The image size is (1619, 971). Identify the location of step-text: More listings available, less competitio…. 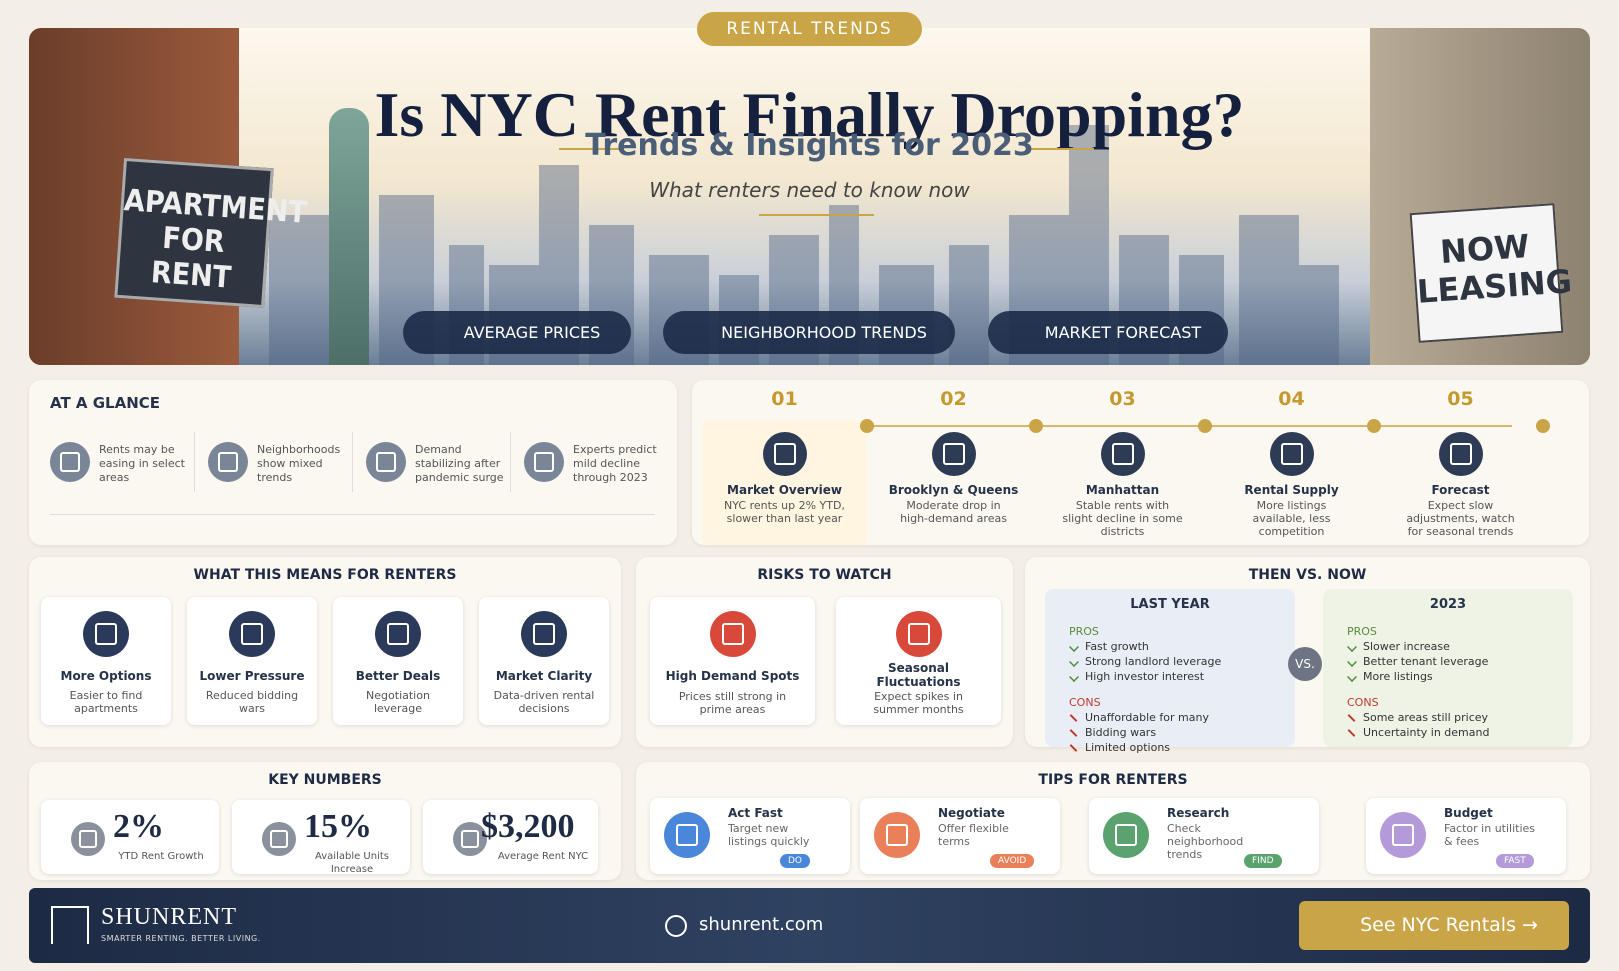
(1291, 518).